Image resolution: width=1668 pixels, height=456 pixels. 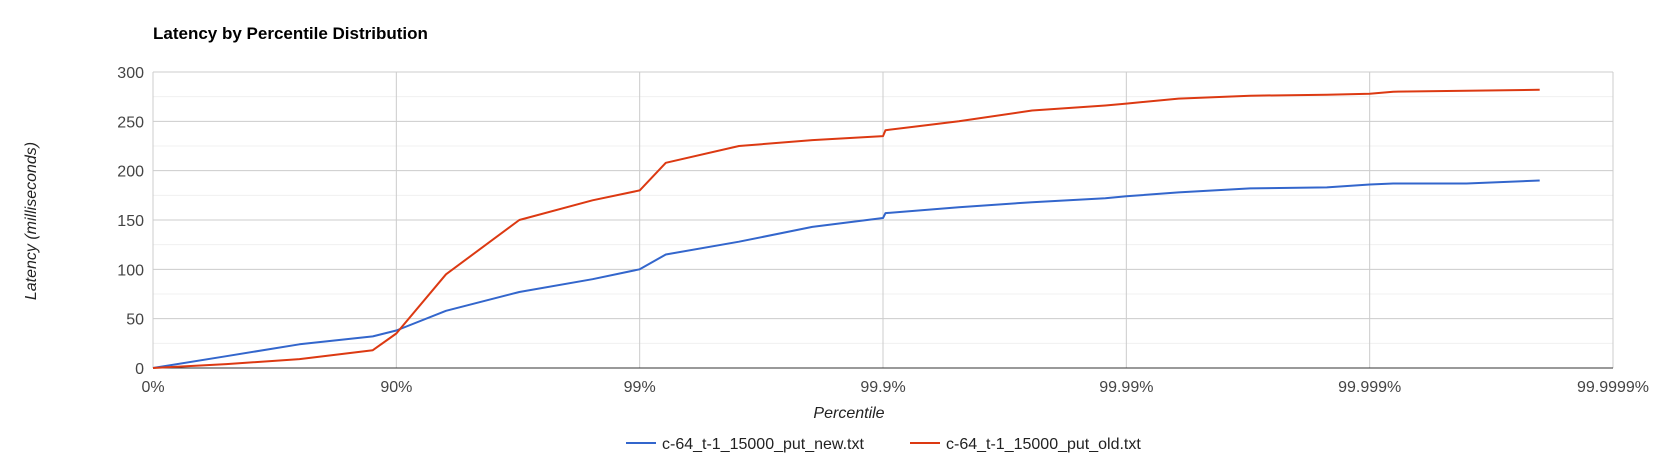 I want to click on x-tick-label: 90%, so click(x=396, y=387).